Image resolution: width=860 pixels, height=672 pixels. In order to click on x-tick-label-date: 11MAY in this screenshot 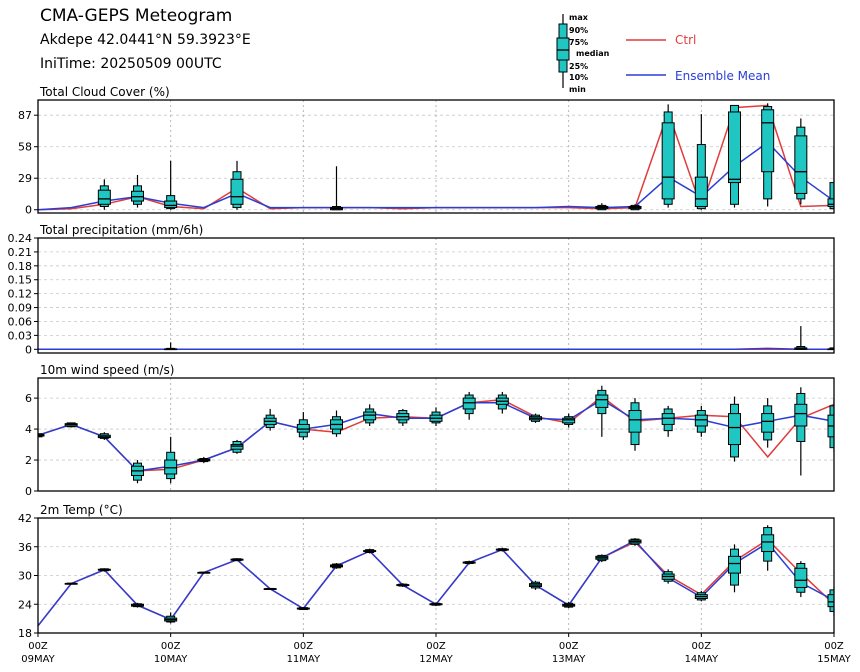, I will do `click(304, 659)`.